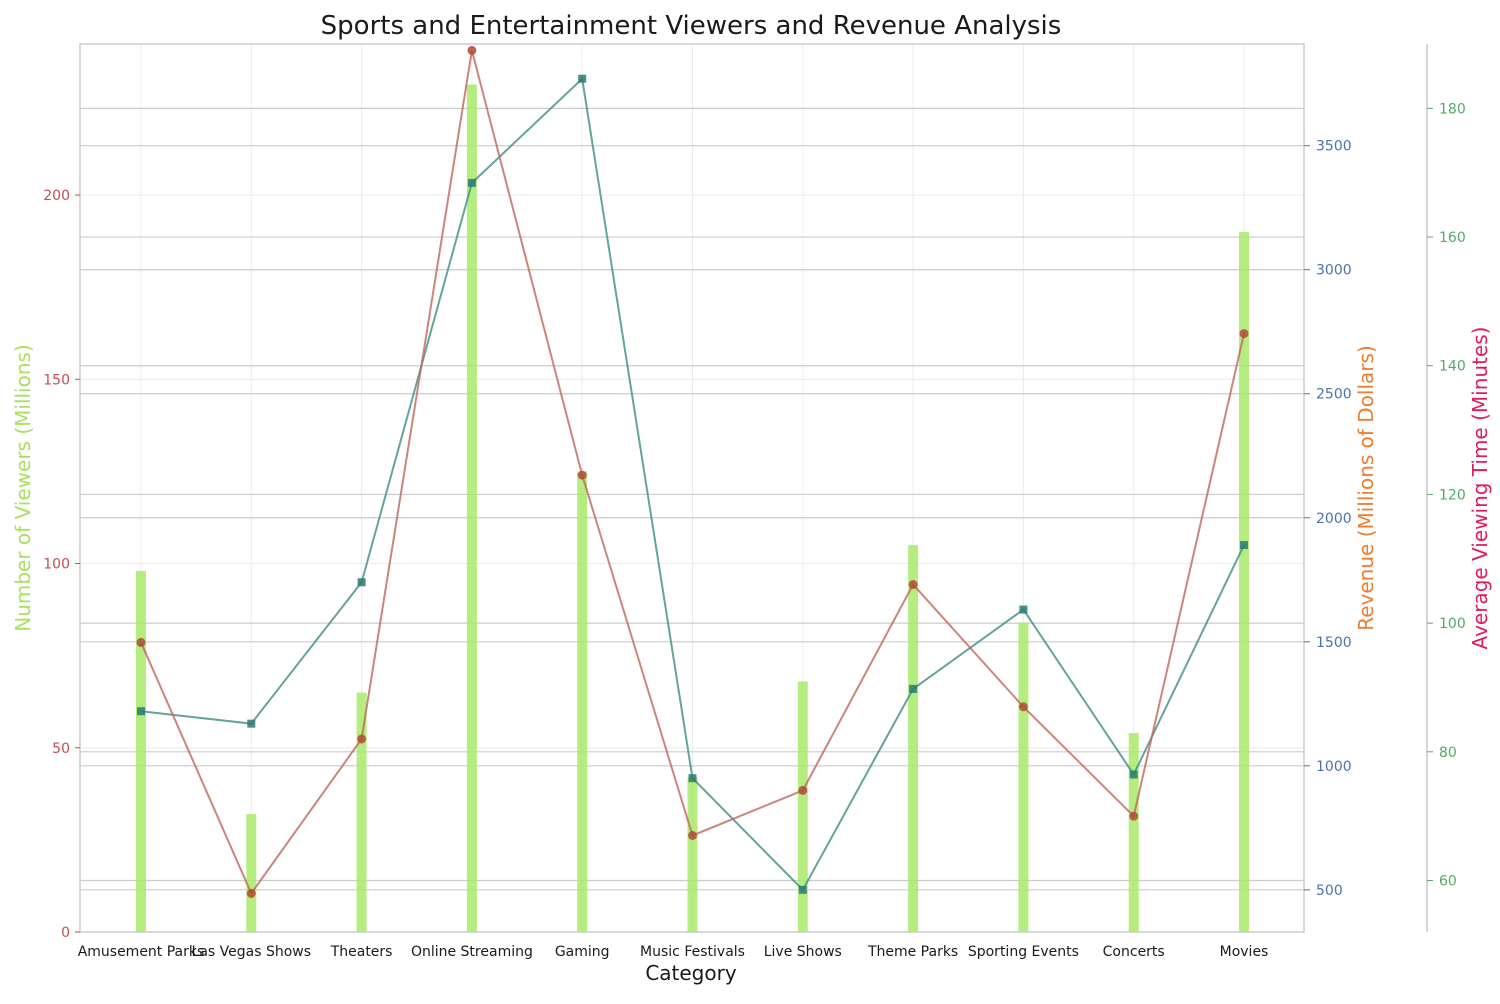  I want to click on y-tick-label-revenue: 1000, so click(1334, 767).